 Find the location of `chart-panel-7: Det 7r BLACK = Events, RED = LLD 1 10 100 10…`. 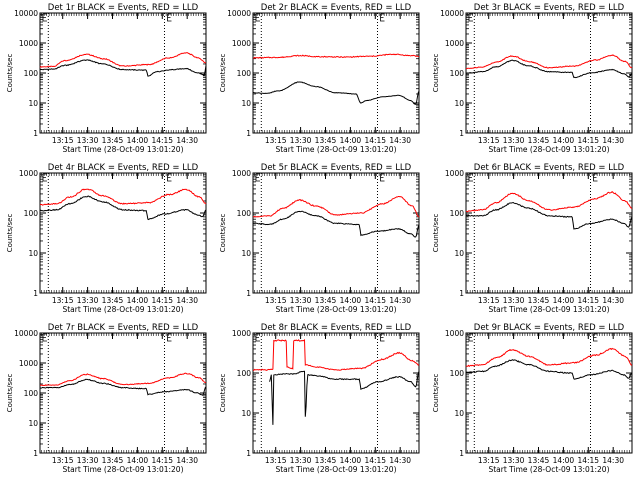

chart-panel-7: Det 7r BLACK = Events, RED = LLD 1 10 100 10… is located at coordinates (106, 398).